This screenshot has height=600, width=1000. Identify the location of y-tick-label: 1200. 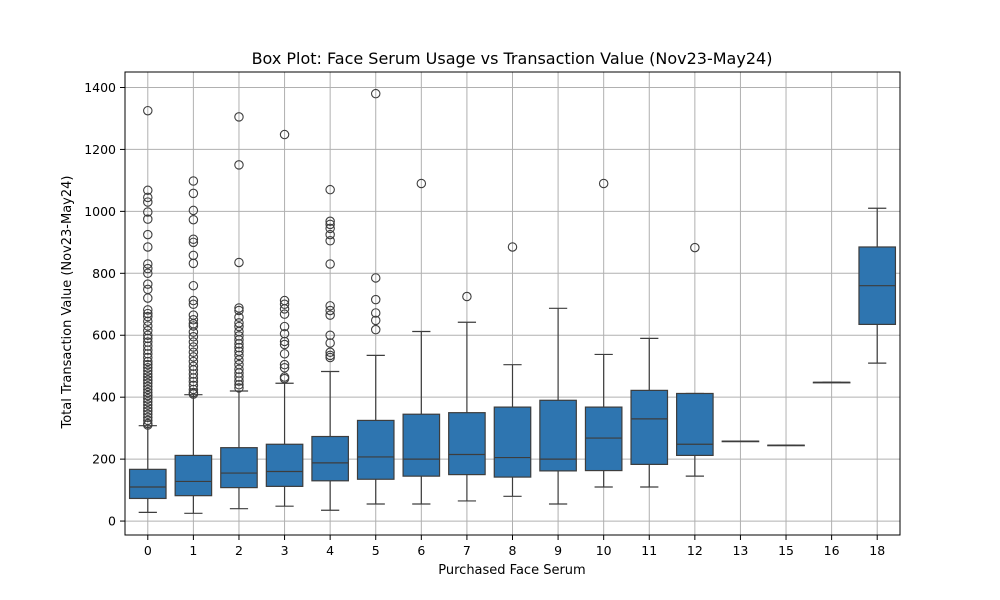
(100, 149).